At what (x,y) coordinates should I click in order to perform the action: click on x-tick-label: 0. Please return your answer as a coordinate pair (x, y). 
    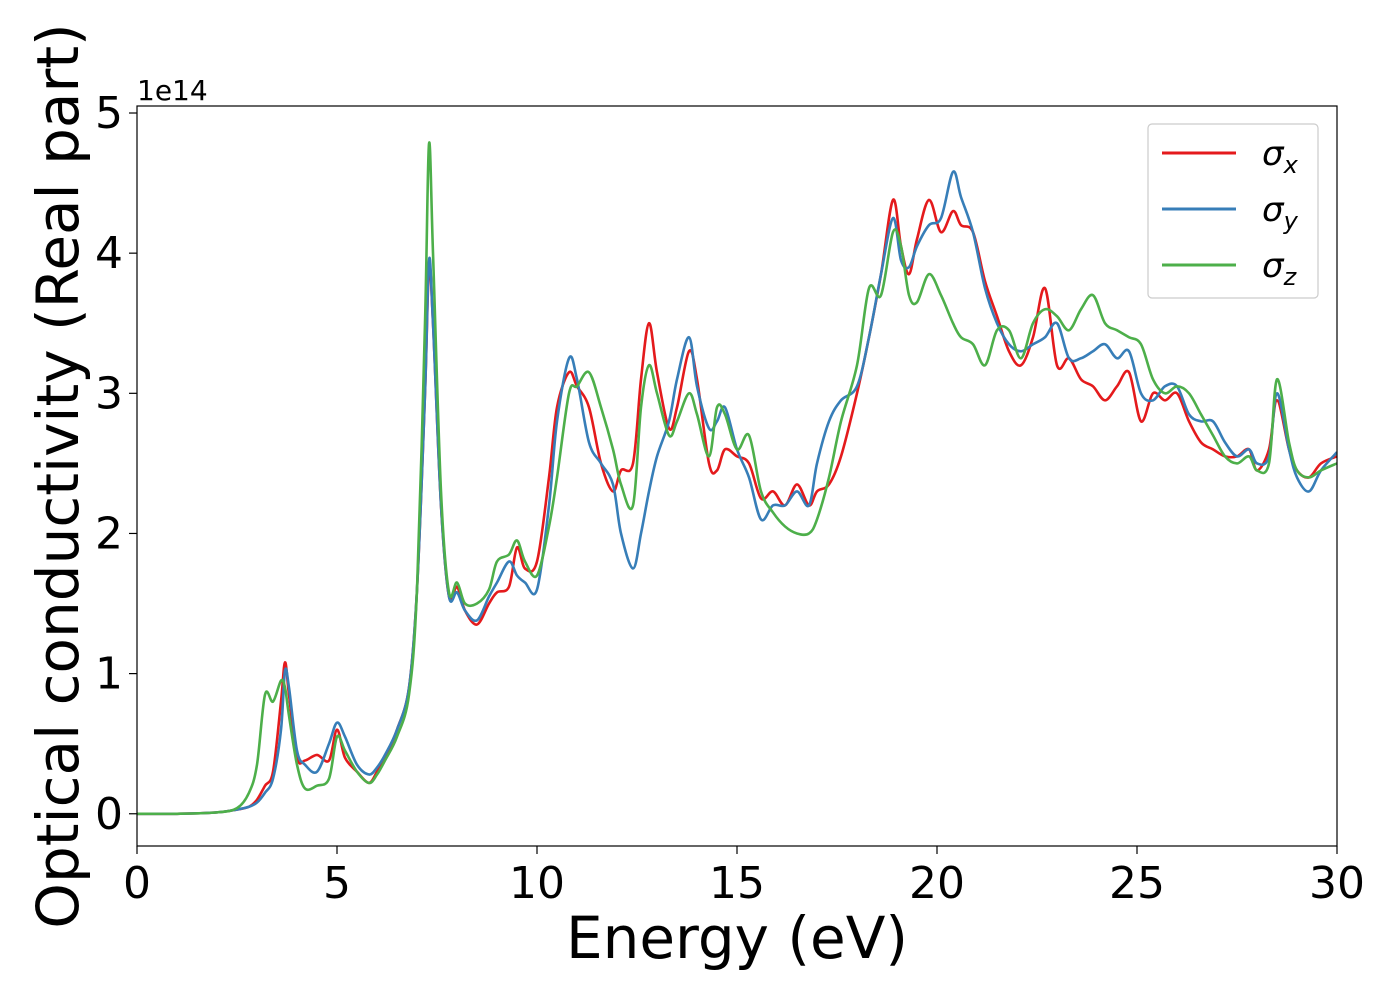
    Looking at the image, I should click on (137, 883).